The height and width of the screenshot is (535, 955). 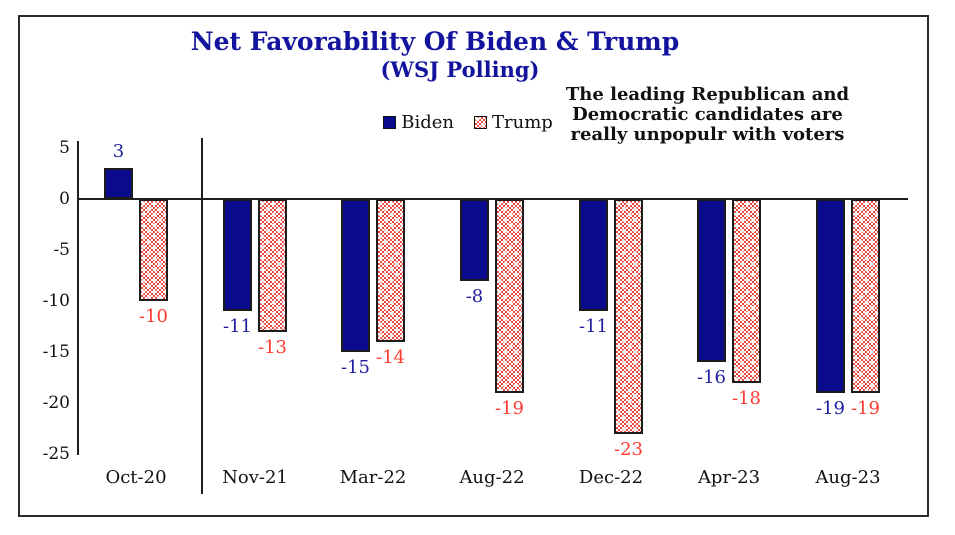 What do you see at coordinates (611, 477) in the screenshot?
I see `category-label-dec-22: Dec-22` at bounding box center [611, 477].